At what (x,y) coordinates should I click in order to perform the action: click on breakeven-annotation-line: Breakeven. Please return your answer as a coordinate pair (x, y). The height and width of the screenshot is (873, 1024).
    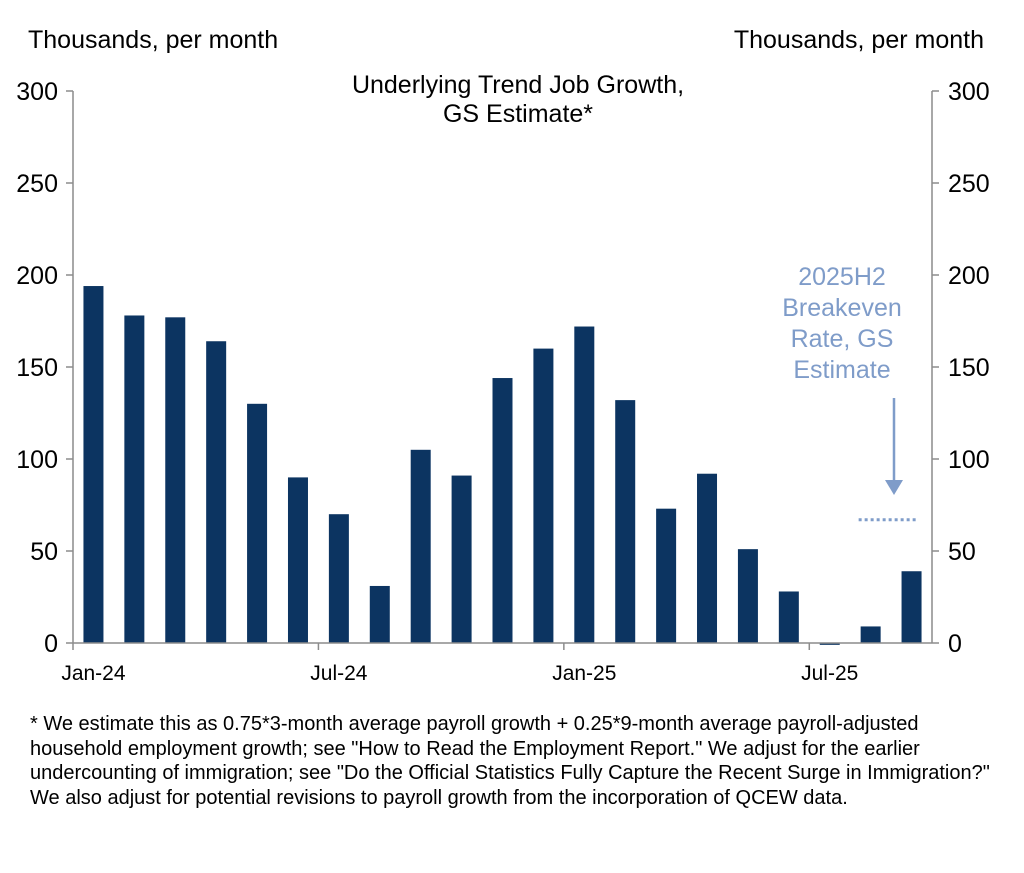
    Looking at the image, I should click on (842, 308).